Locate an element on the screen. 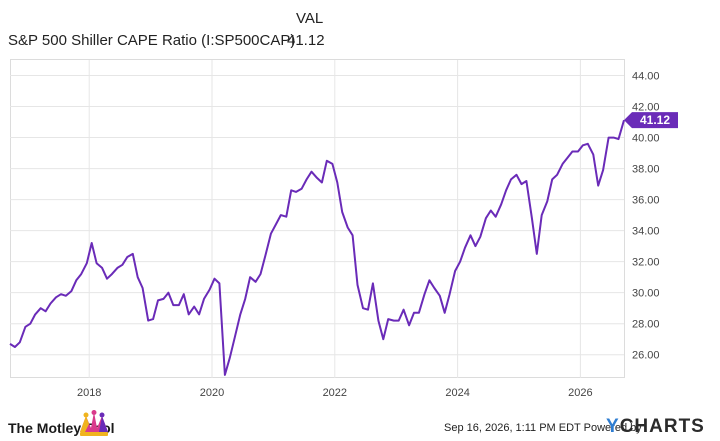 The width and height of the screenshot is (720, 441). powered-by-text: Powered by is located at coordinates (612, 428).